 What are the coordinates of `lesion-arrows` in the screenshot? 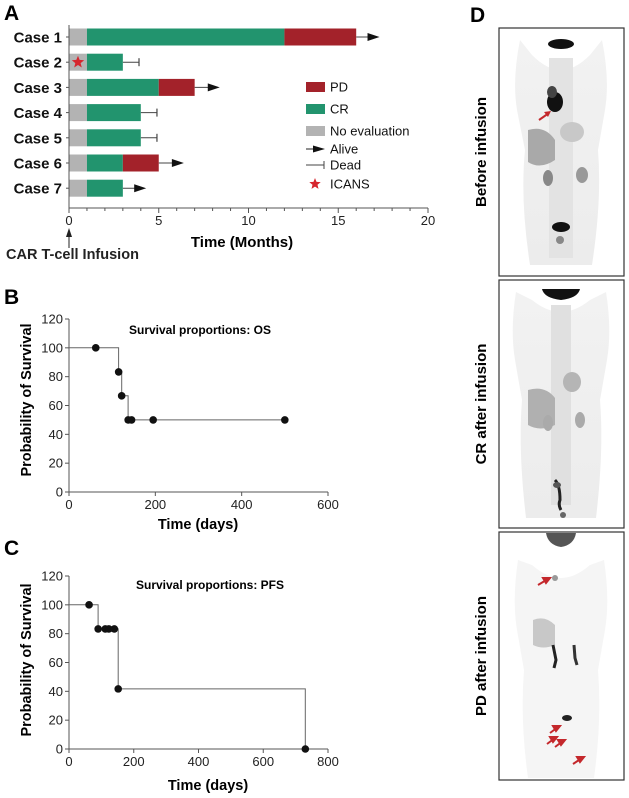 It's located at (562, 671).